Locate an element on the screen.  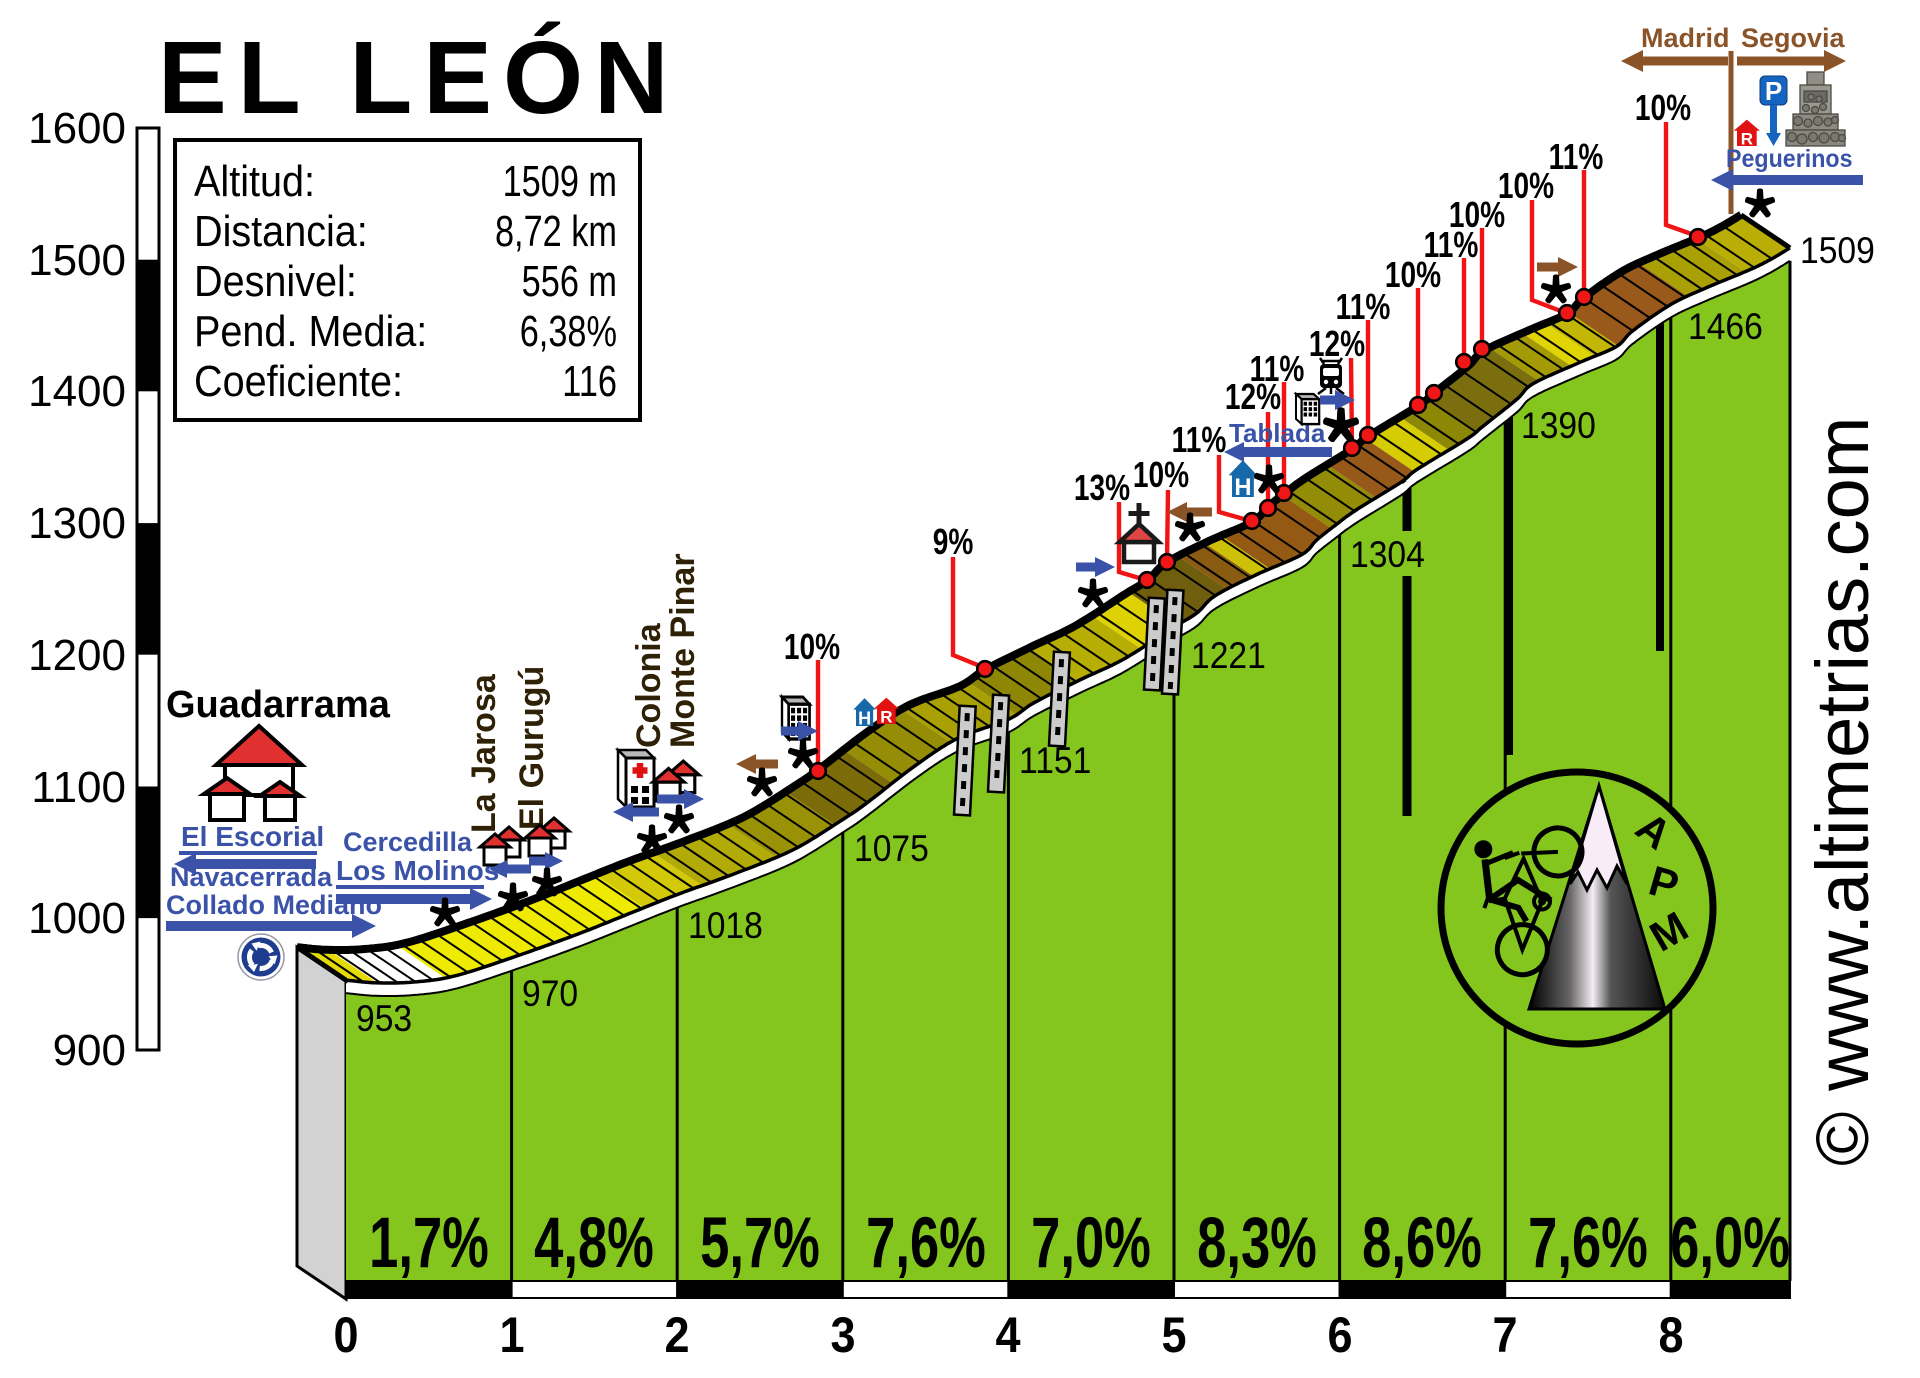
svg-text: La Jarosa is located at coordinates (484, 753).